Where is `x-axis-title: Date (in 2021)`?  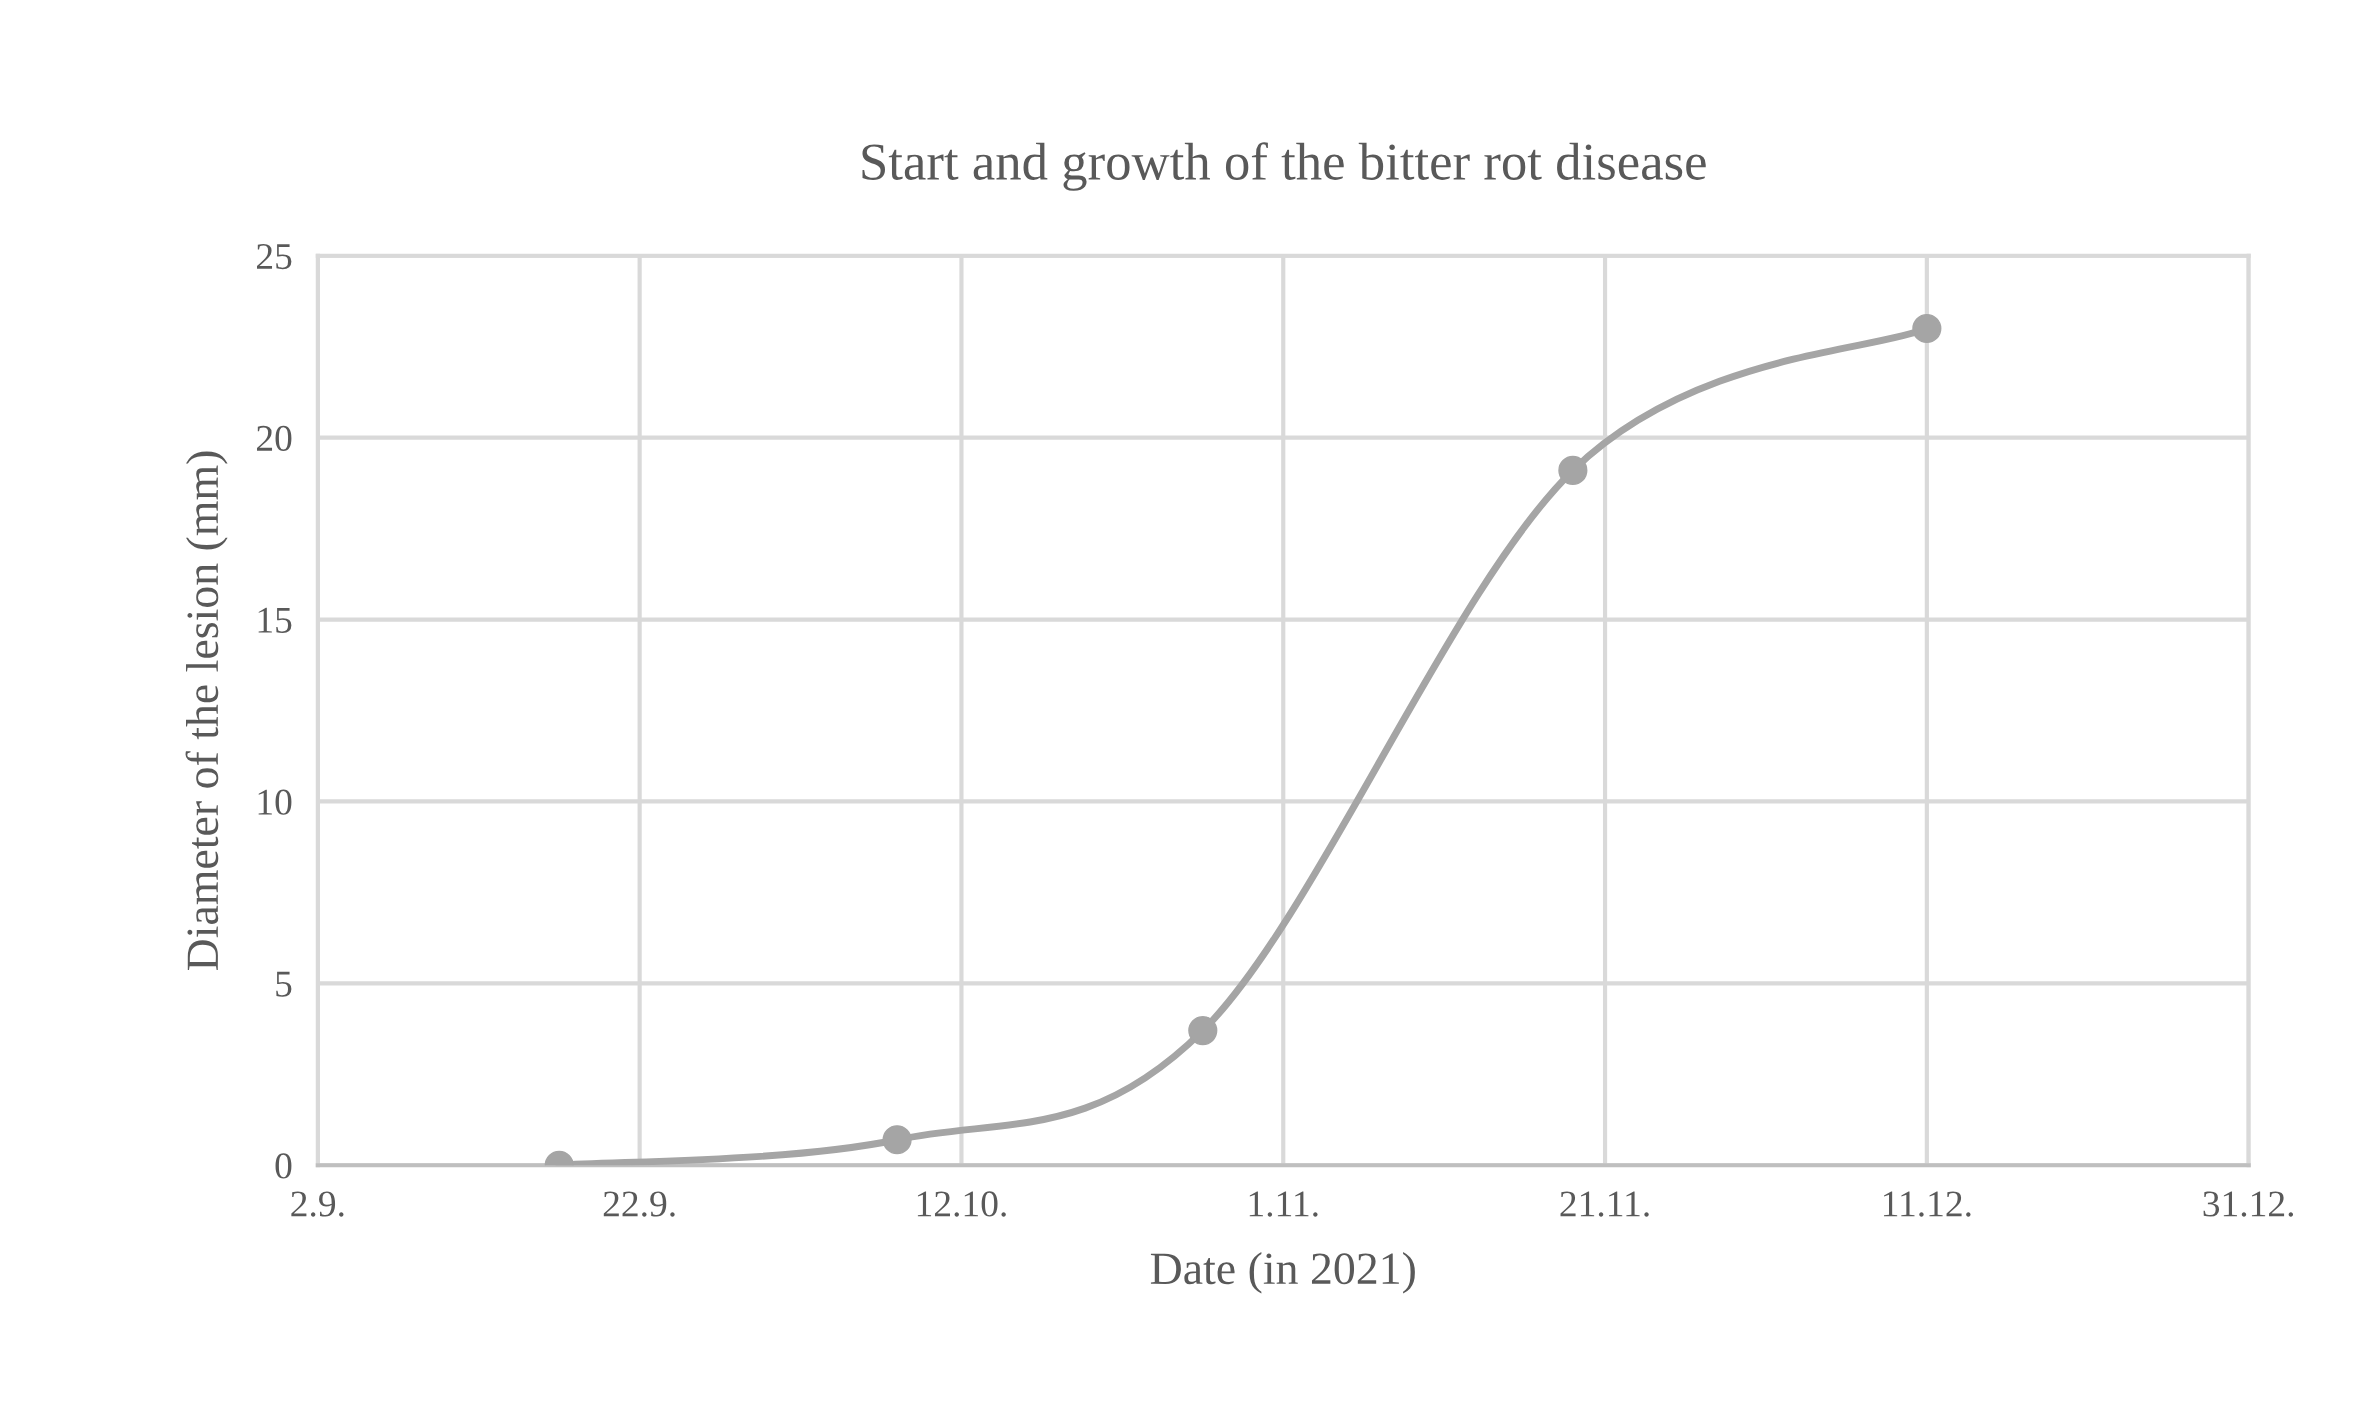
x-axis-title: Date (in 2021) is located at coordinates (1282, 1273).